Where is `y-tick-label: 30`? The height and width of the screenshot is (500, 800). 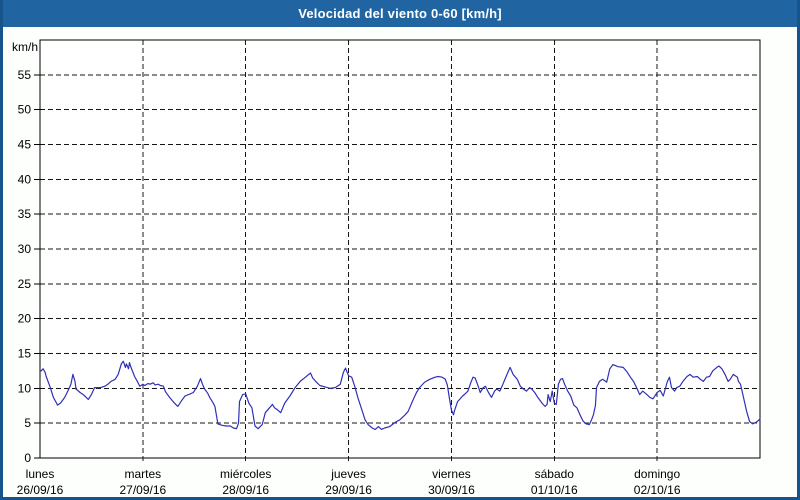
y-tick-label: 30 is located at coordinates (25, 249).